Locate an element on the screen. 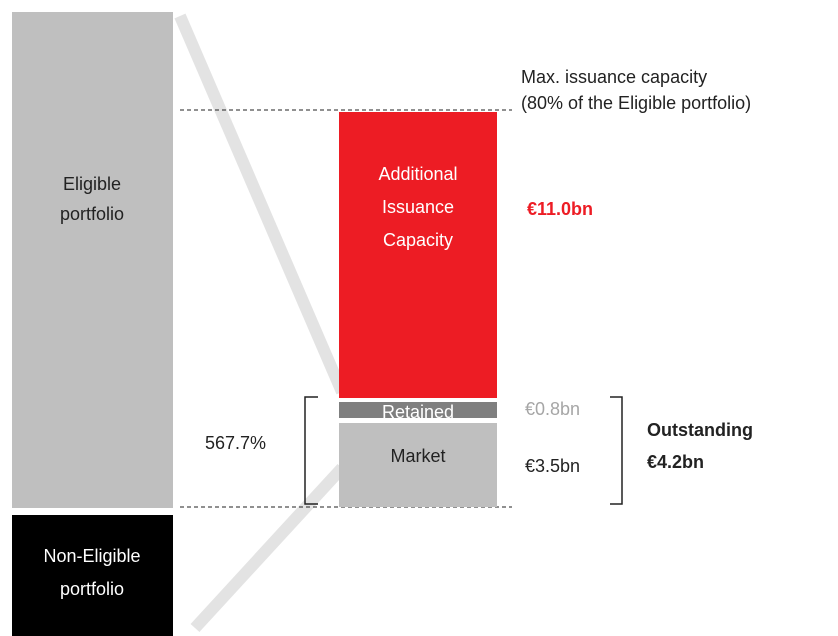 This screenshot has width=838, height=636. retained-label: Retained is located at coordinates (418, 412).